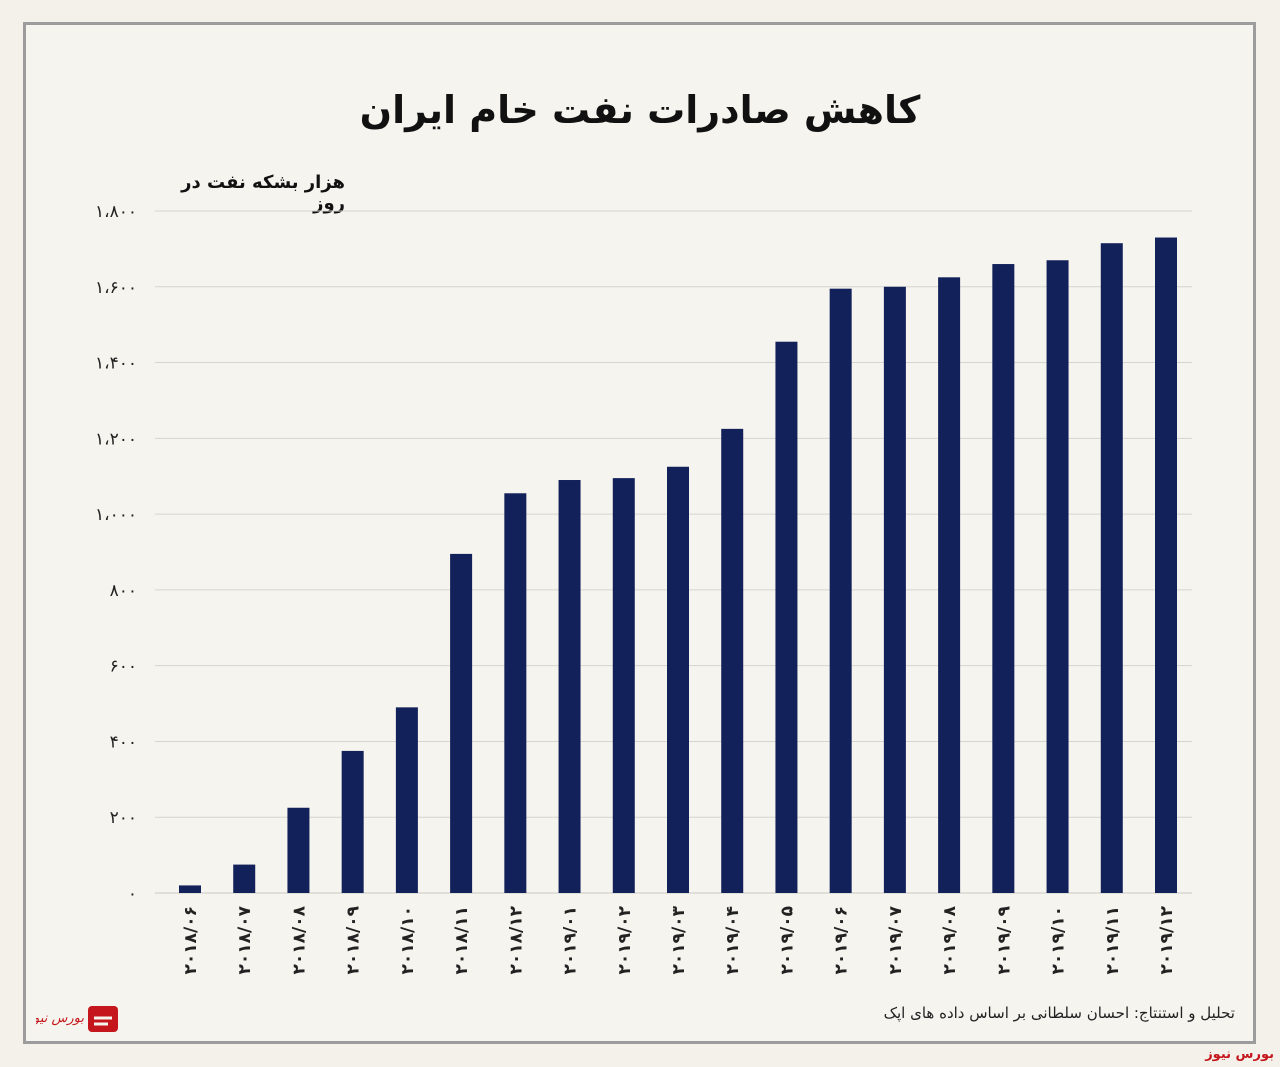 This screenshot has width=1280, height=1067. I want to click on x-tick-label: ۲۰۱۸/۱۰, so click(408, 940).